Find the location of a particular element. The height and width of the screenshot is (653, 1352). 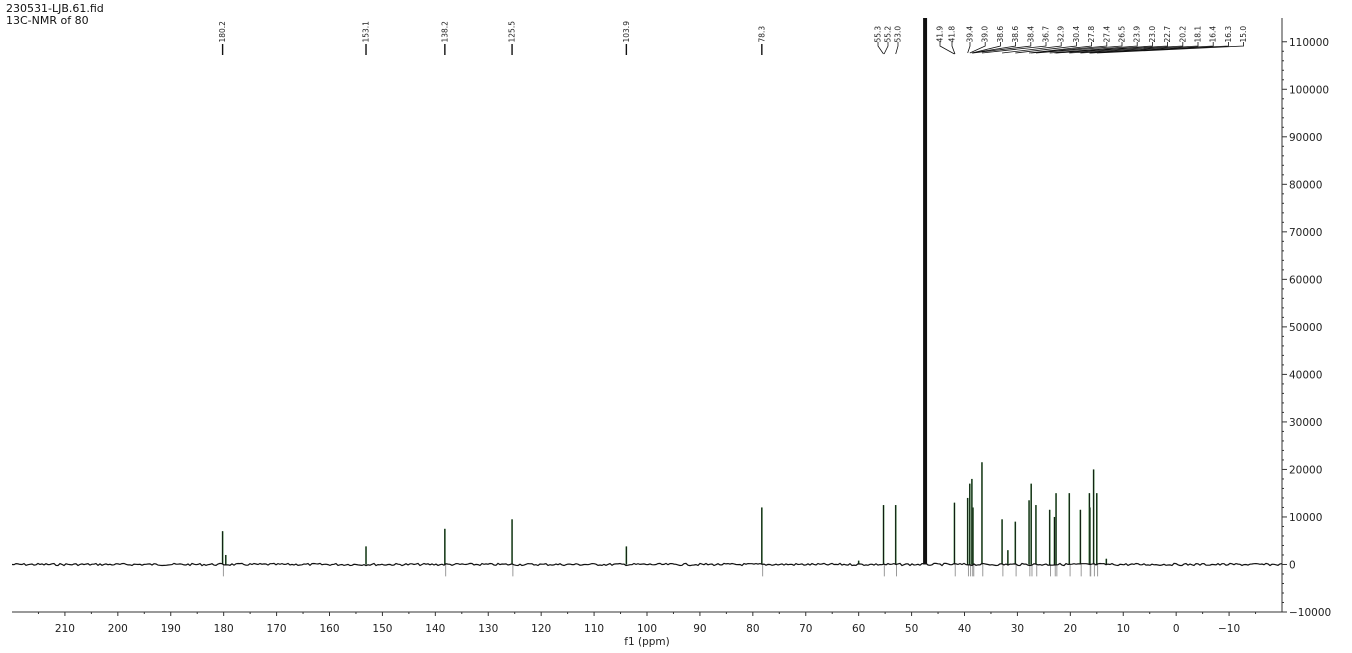

x-tick-label: 20 is located at coordinates (1070, 629).